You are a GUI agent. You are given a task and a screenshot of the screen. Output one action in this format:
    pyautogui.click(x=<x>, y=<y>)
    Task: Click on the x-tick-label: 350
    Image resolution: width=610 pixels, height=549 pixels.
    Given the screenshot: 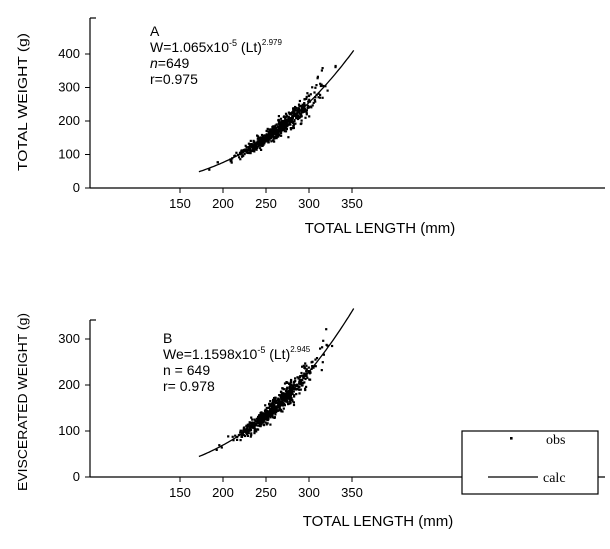 What is the action you would take?
    pyautogui.click(x=352, y=203)
    